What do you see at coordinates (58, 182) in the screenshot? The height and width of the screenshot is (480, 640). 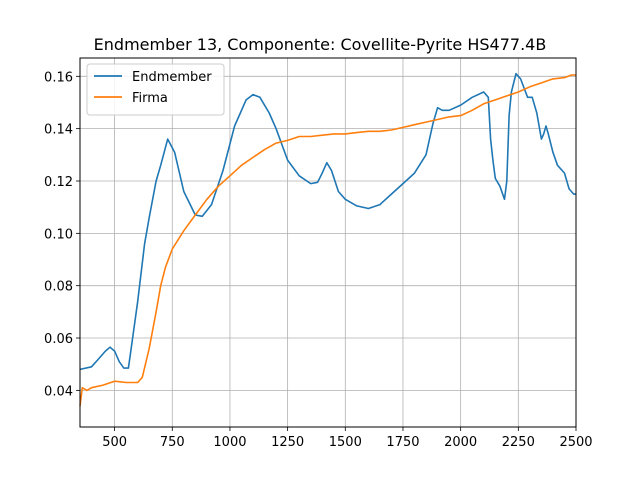 I see `y-tick-label: 0.12` at bounding box center [58, 182].